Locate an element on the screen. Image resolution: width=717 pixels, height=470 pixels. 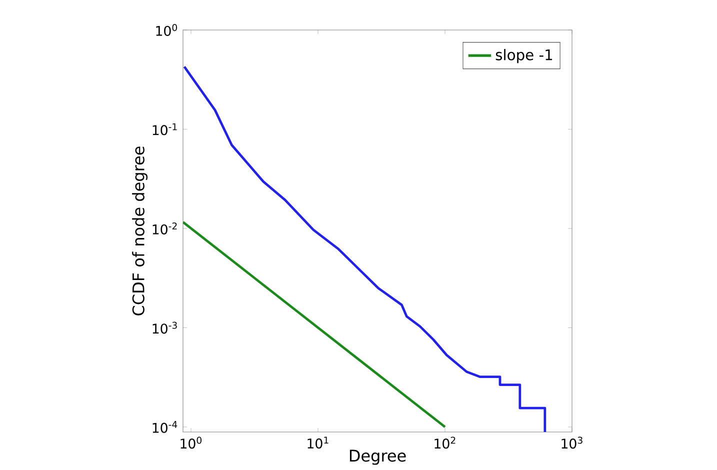
legend-label: slope -1 is located at coordinates (524, 56).